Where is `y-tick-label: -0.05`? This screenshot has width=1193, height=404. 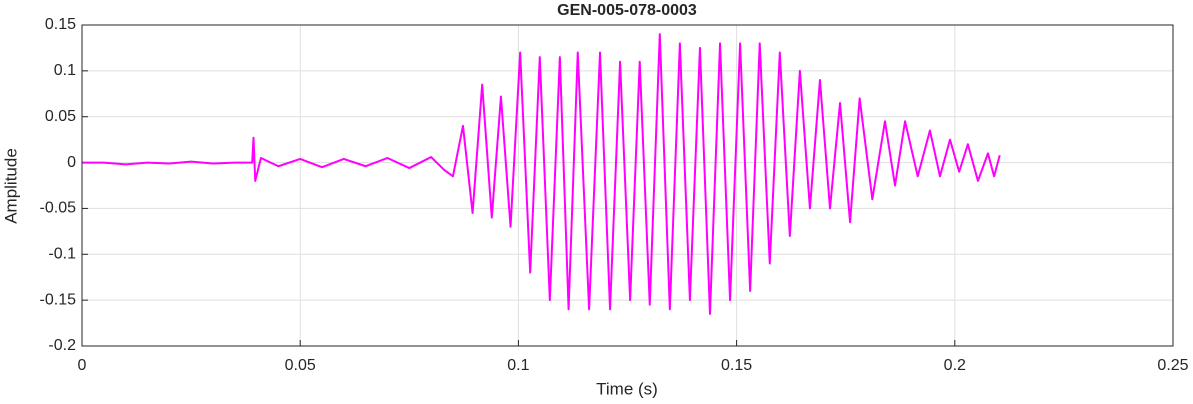 y-tick-label: -0.05 is located at coordinates (58, 208).